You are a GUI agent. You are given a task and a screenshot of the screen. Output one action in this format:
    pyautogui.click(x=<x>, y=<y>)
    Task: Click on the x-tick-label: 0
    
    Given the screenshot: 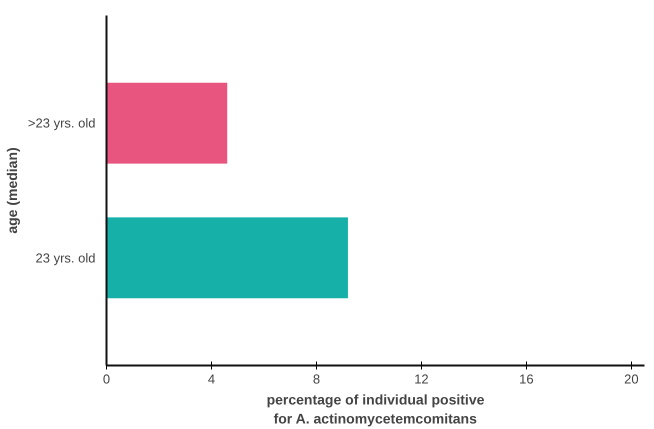 What is the action you would take?
    pyautogui.click(x=106, y=379)
    